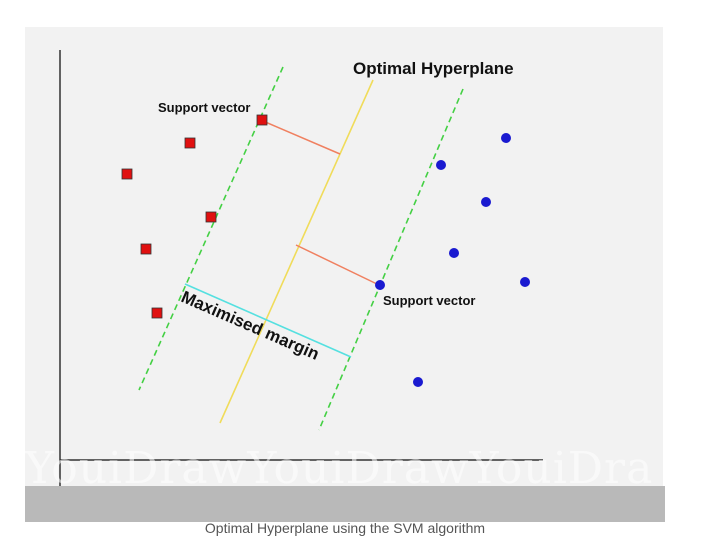 Image resolution: width=705 pixels, height=548 pixels. Describe the element at coordinates (345, 504) in the screenshot. I see `torn-edge` at that location.